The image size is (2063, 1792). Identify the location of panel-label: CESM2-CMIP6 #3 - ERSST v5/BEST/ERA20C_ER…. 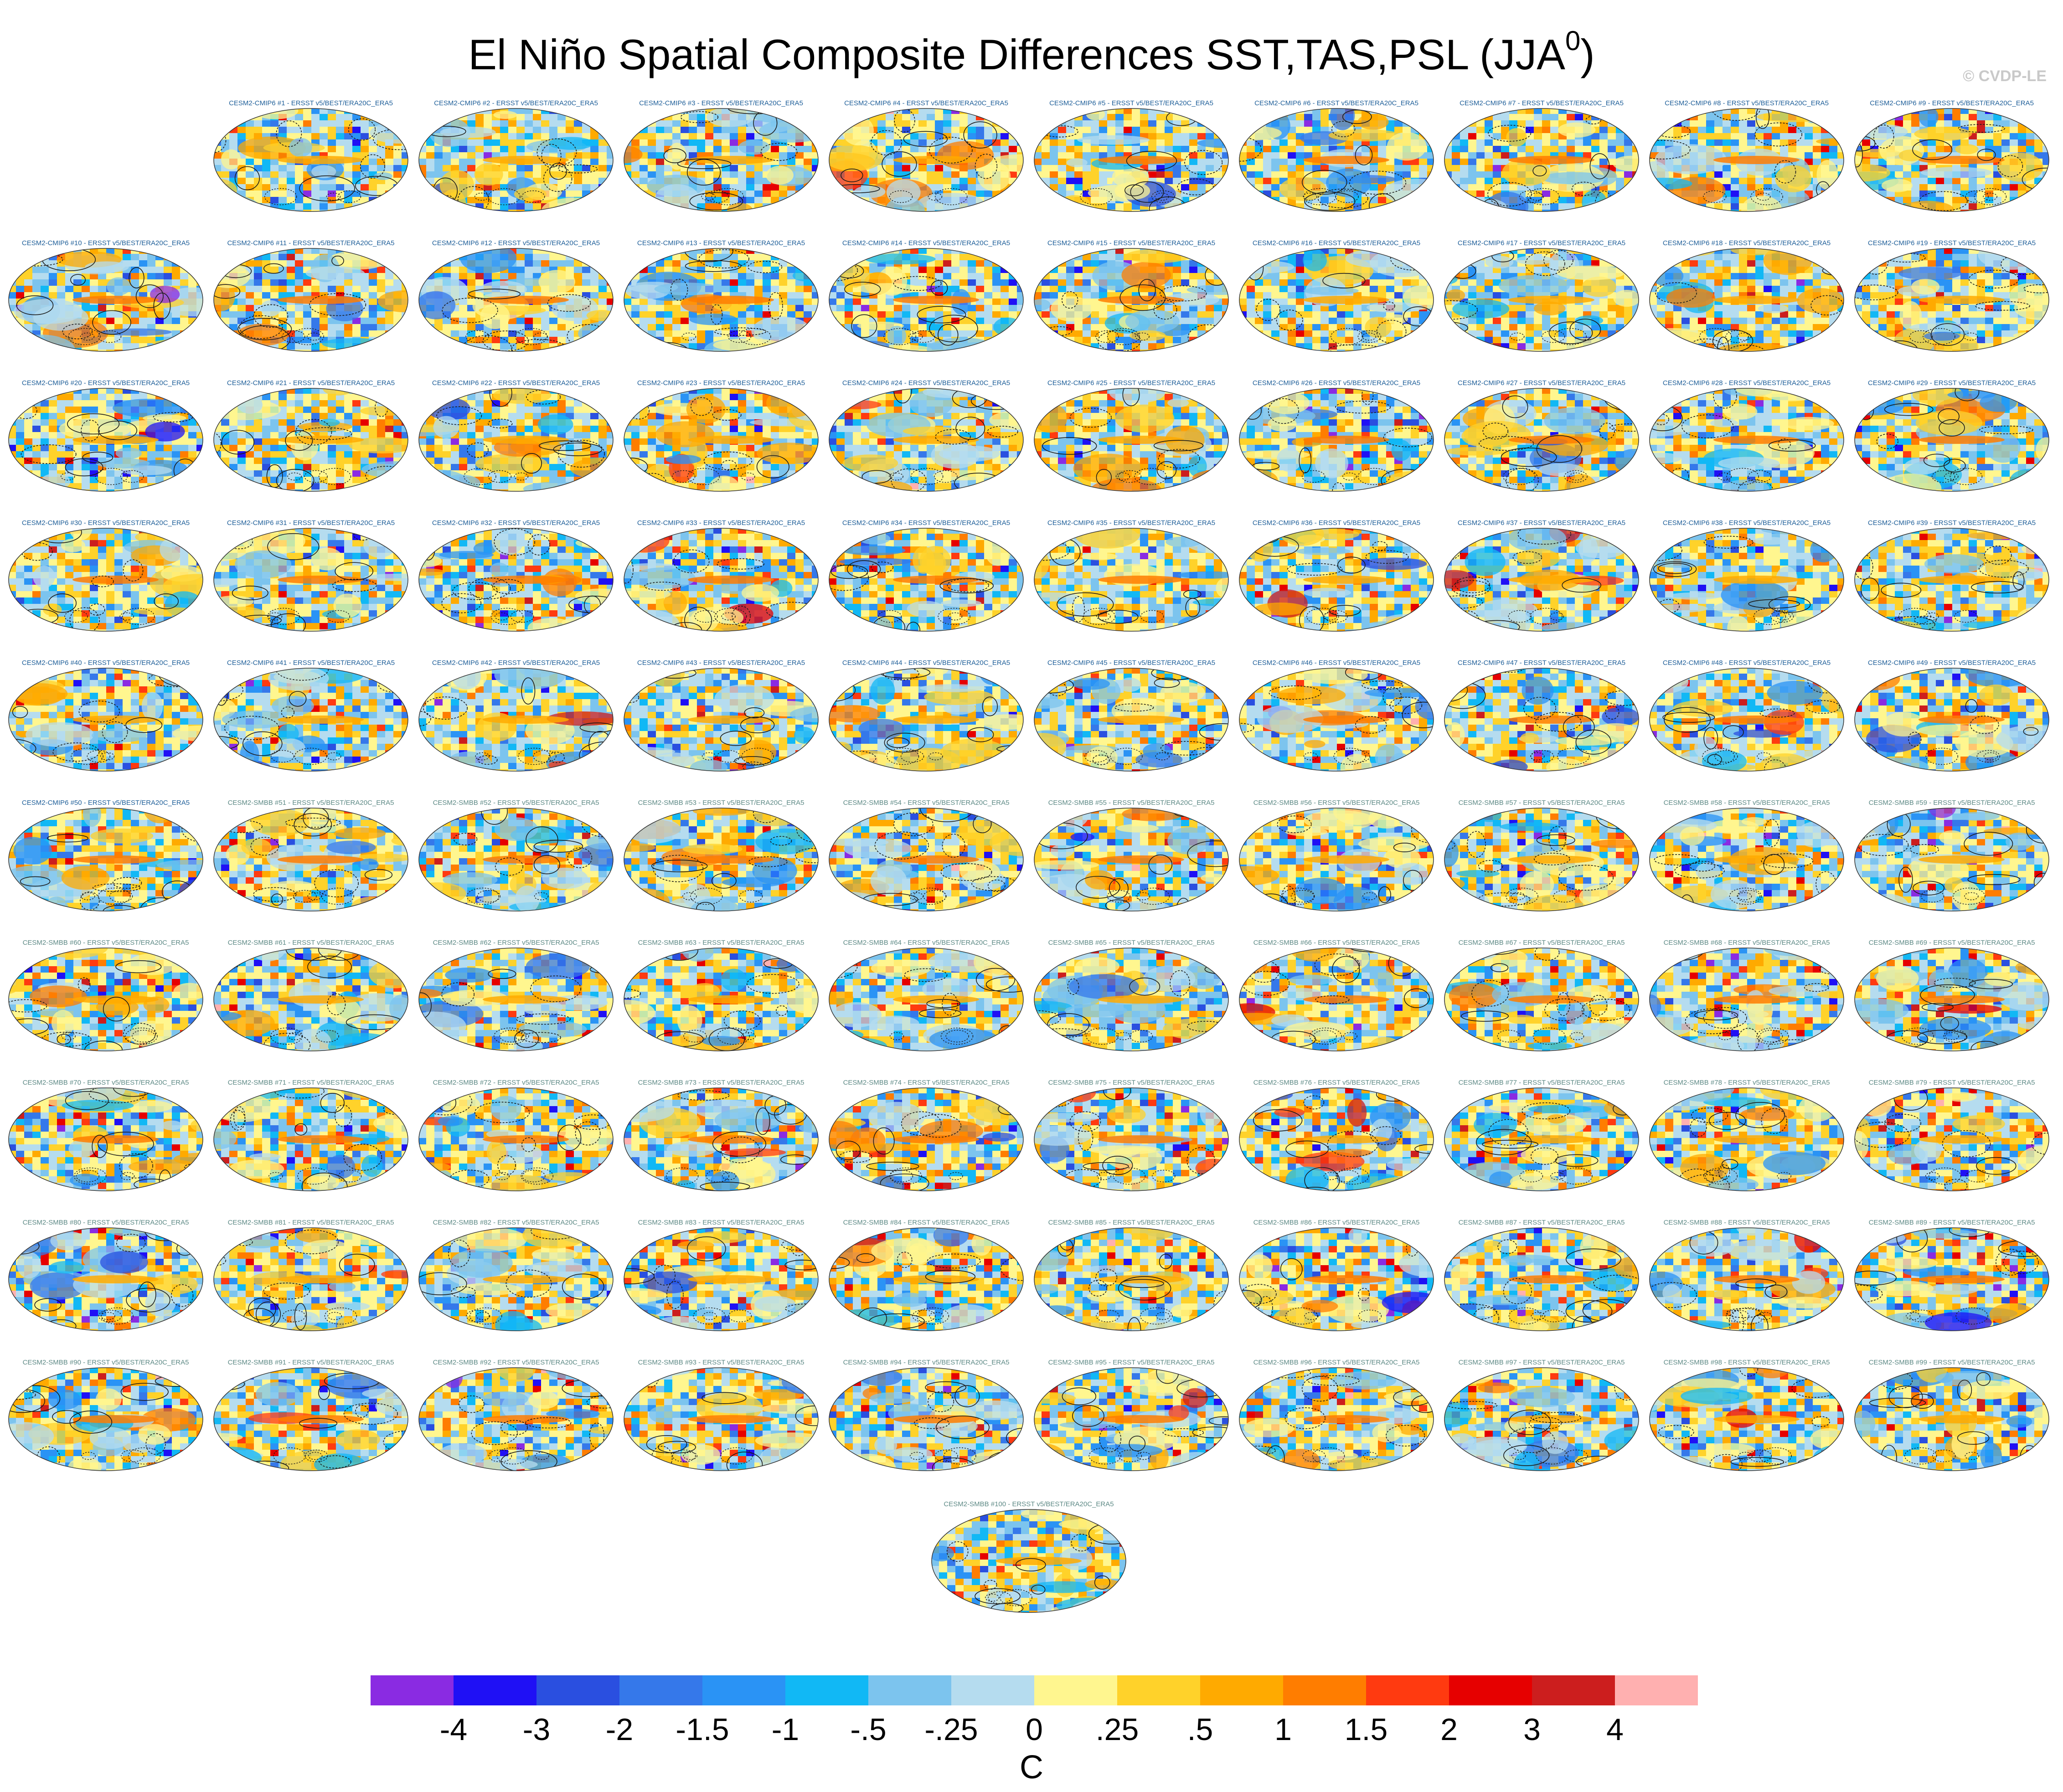
(721, 103).